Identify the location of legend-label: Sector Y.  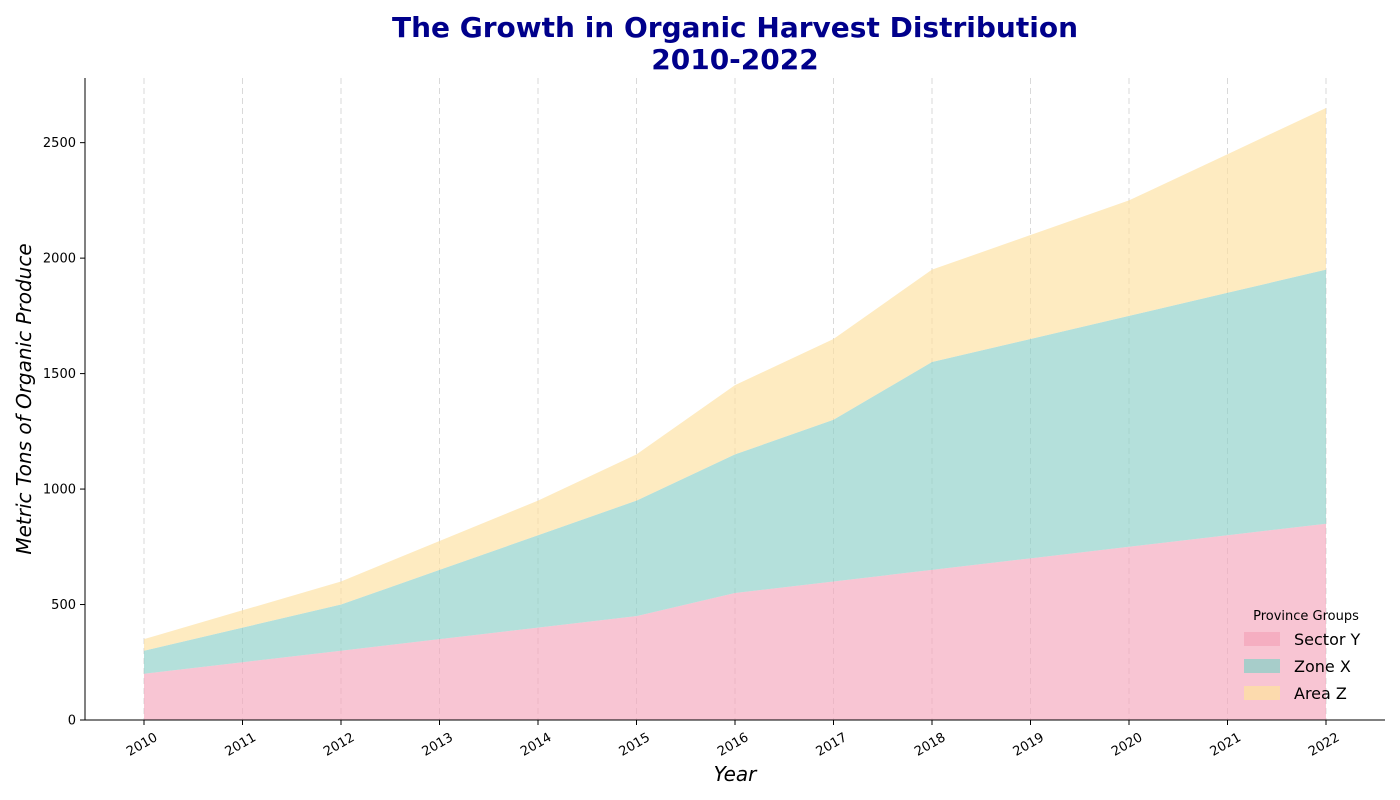
(1327, 639).